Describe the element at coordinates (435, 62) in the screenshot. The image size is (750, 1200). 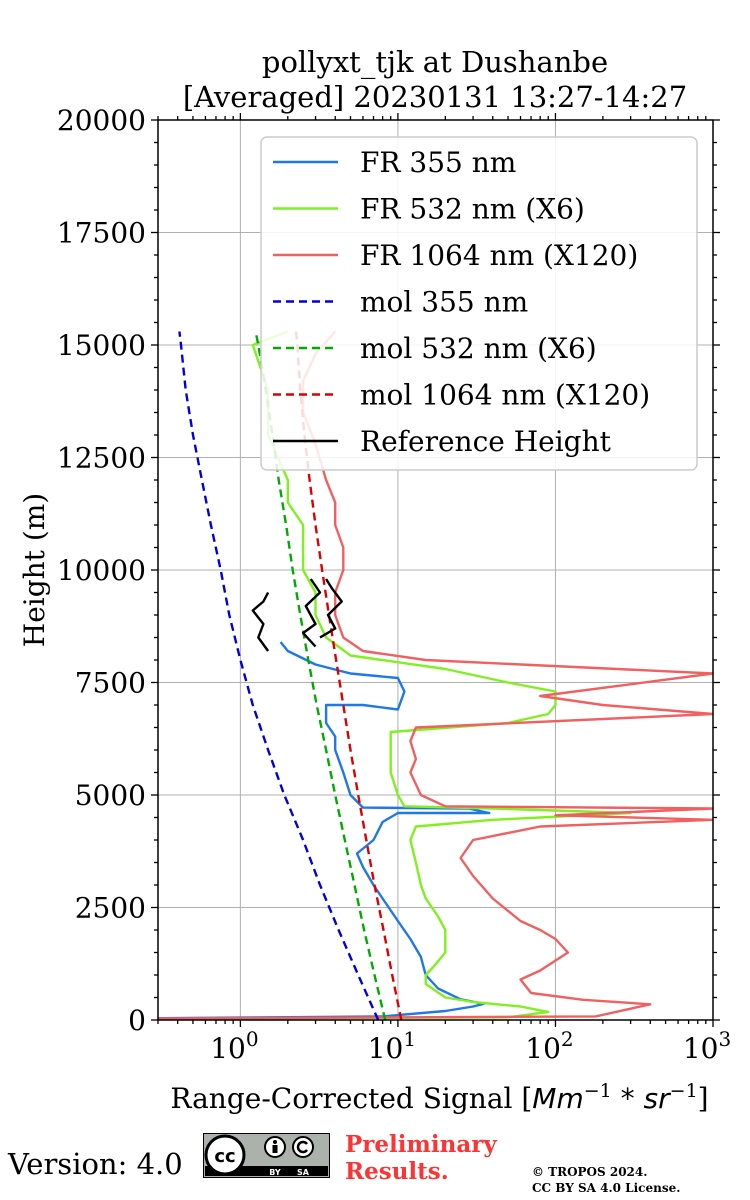
I see `title-line: pollyxt_tjk at Dushanbe` at that location.